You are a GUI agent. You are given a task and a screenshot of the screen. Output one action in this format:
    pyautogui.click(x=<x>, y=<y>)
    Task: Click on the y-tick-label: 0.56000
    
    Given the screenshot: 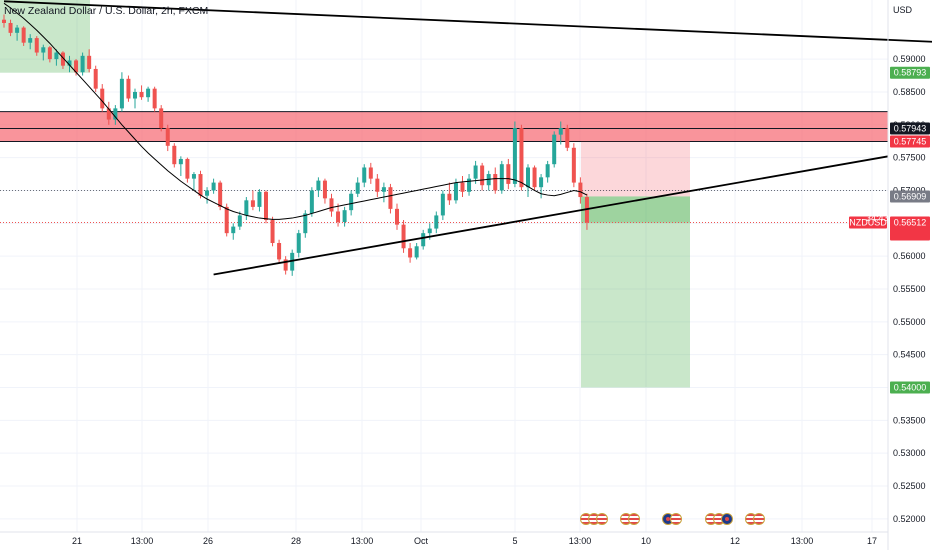 What is the action you would take?
    pyautogui.click(x=909, y=256)
    